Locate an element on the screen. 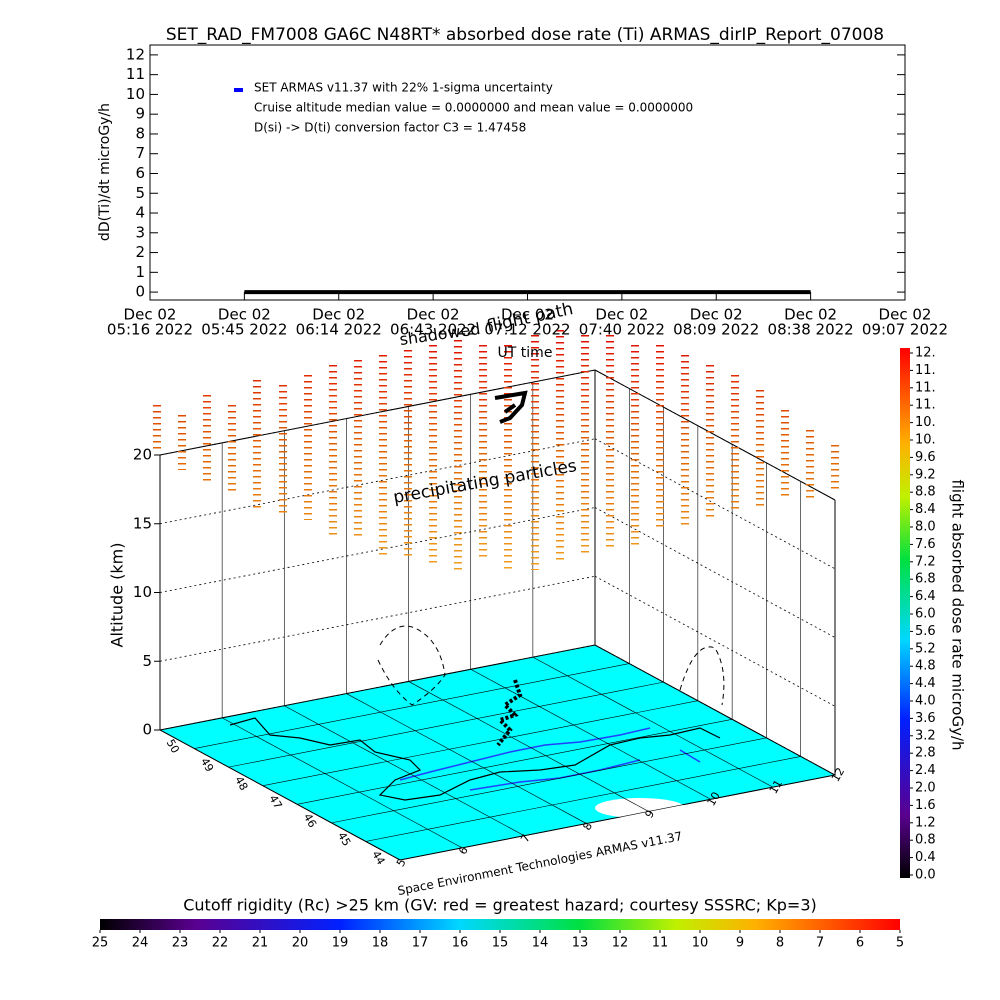  colorbar-tick-label: 19 is located at coordinates (340, 943).